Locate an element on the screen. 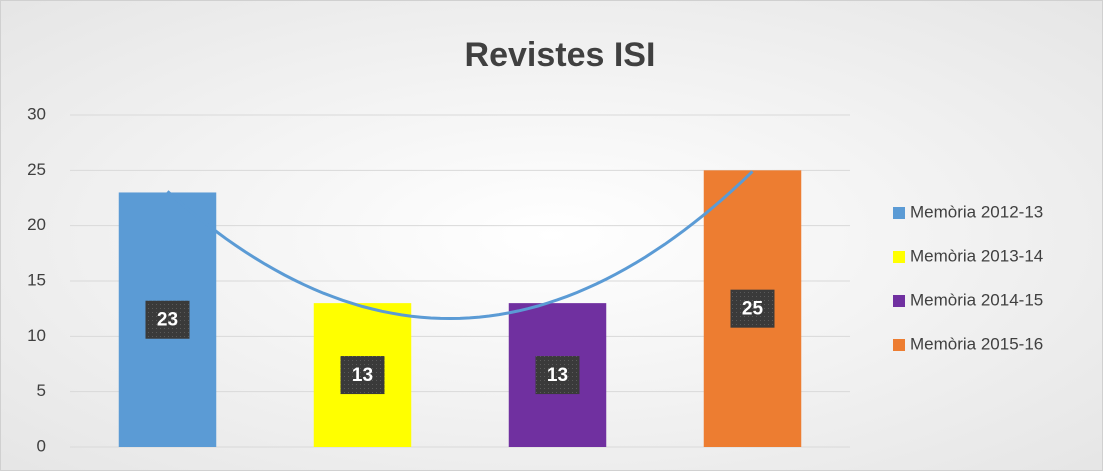  y-tick-label: 30 is located at coordinates (36, 113).